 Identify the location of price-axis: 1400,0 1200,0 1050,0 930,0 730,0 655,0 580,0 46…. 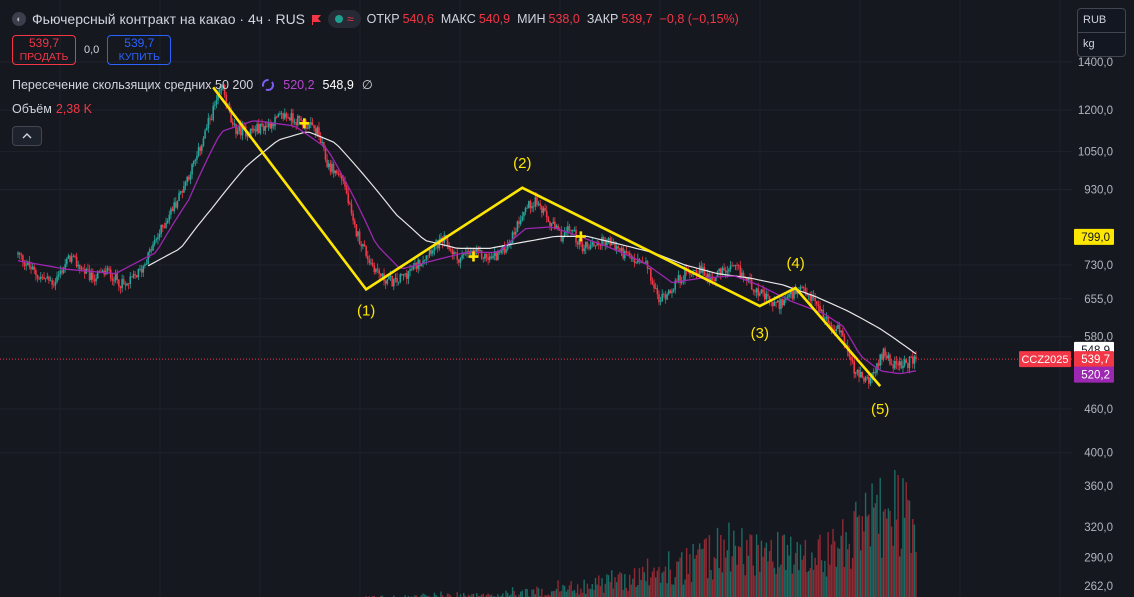
(1095, 258).